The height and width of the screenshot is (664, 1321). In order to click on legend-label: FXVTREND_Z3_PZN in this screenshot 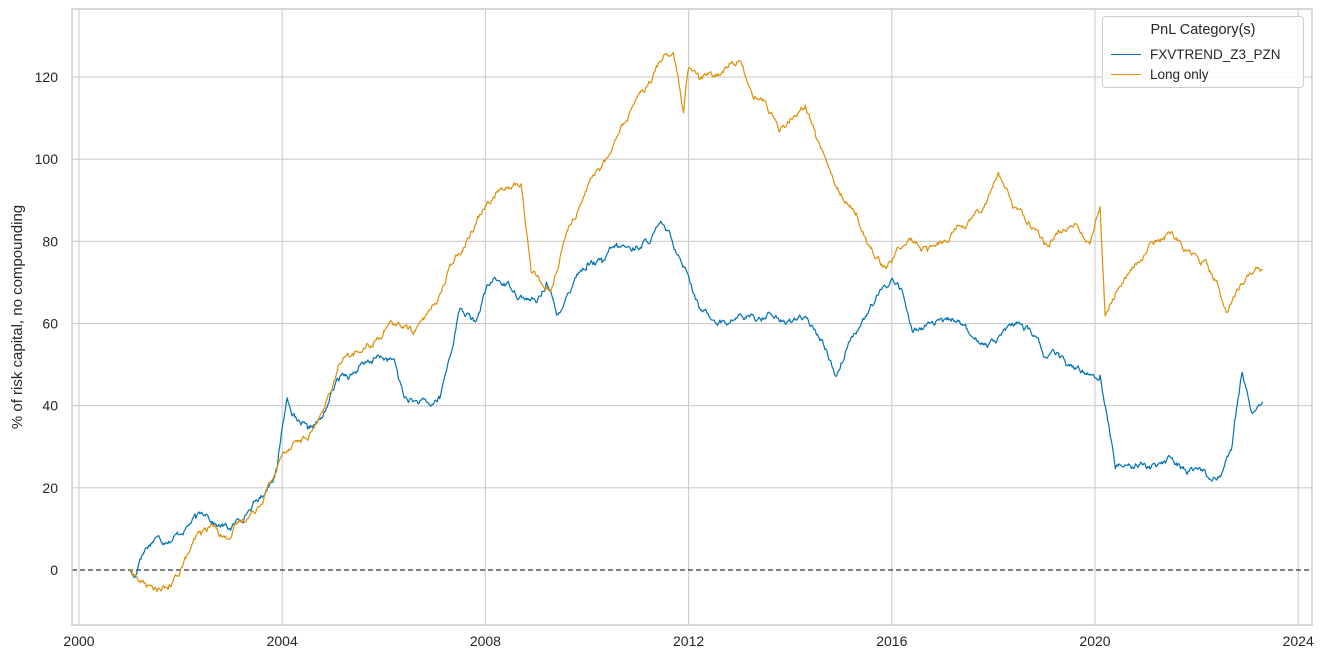, I will do `click(1215, 54)`.